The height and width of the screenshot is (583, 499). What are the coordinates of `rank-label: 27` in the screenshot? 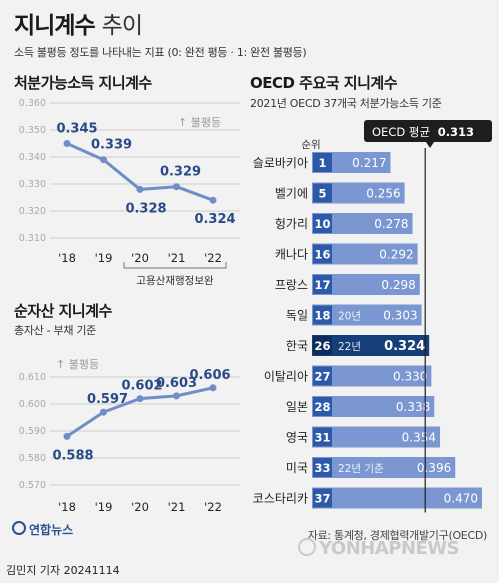 It's located at (322, 377).